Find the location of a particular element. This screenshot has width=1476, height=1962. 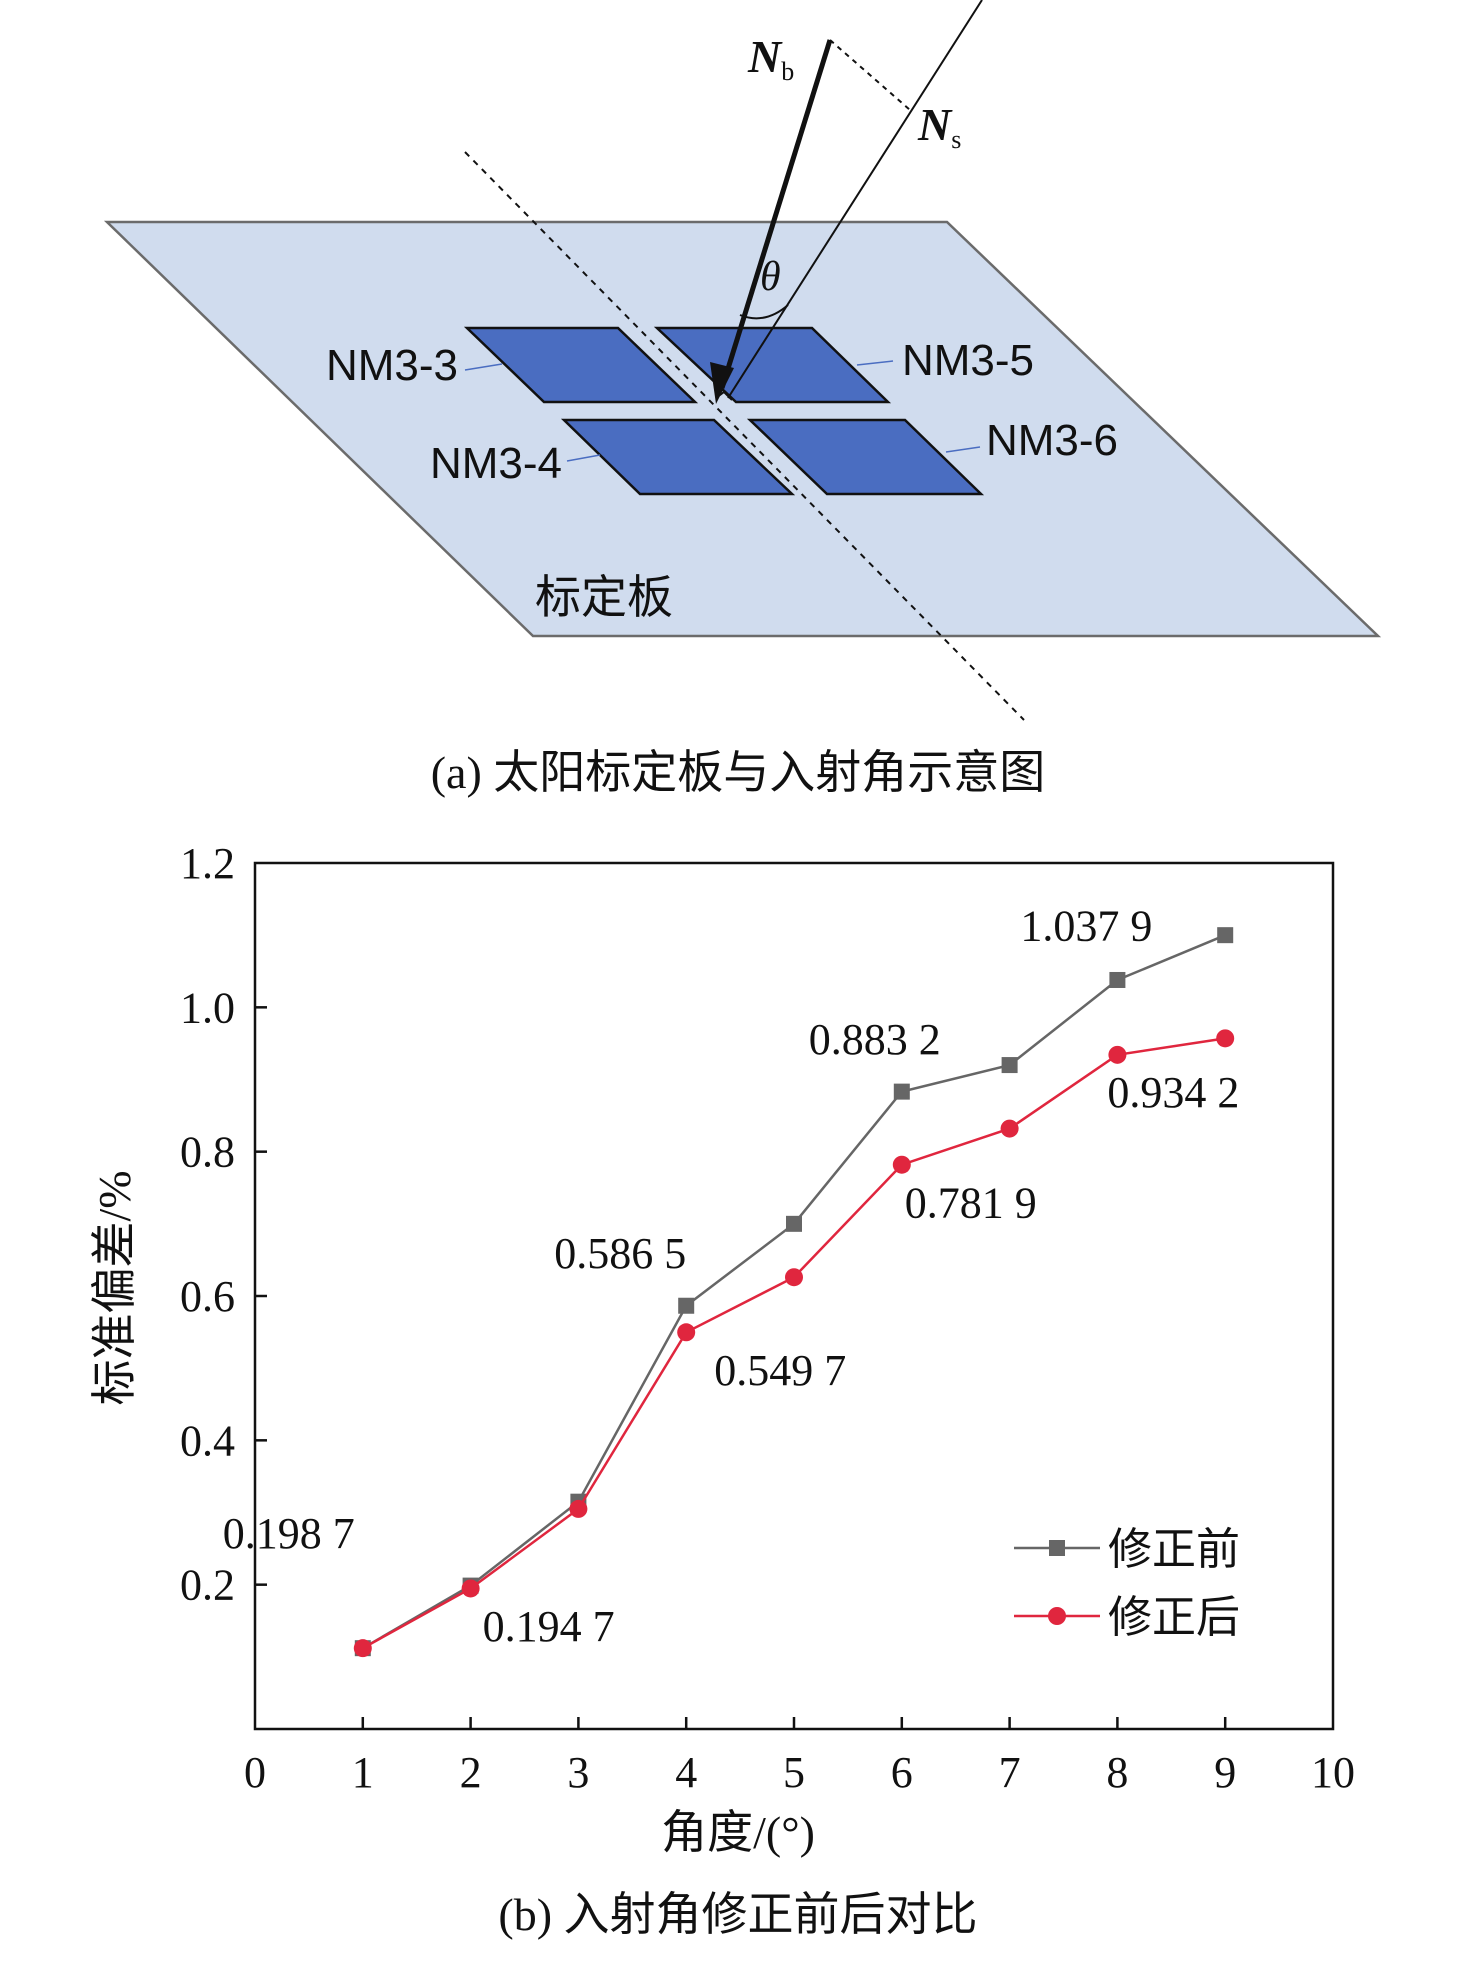

data-label: 1.037 9 is located at coordinates (1086, 926).